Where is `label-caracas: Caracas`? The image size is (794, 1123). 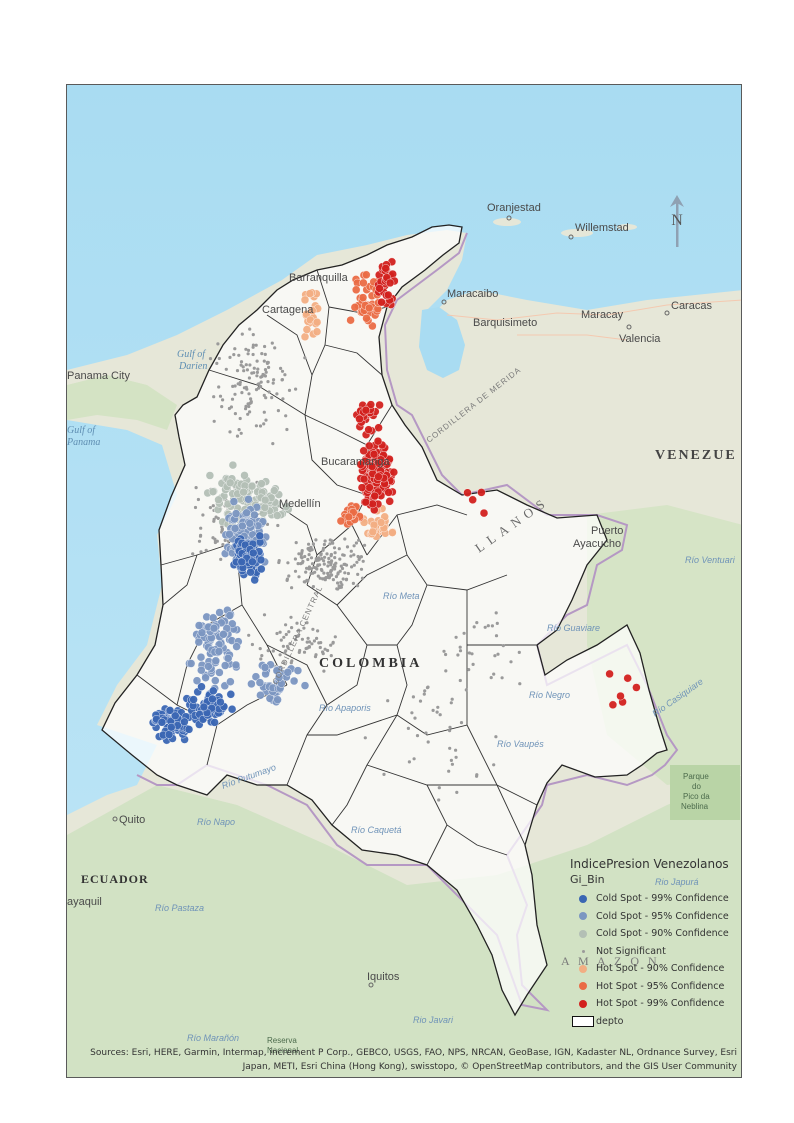 label-caracas: Caracas is located at coordinates (691, 306).